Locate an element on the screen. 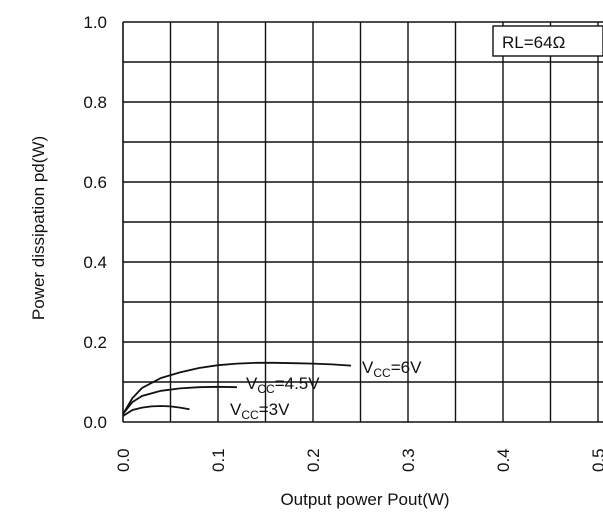 The height and width of the screenshot is (516, 603). series-group is located at coordinates (237, 389).